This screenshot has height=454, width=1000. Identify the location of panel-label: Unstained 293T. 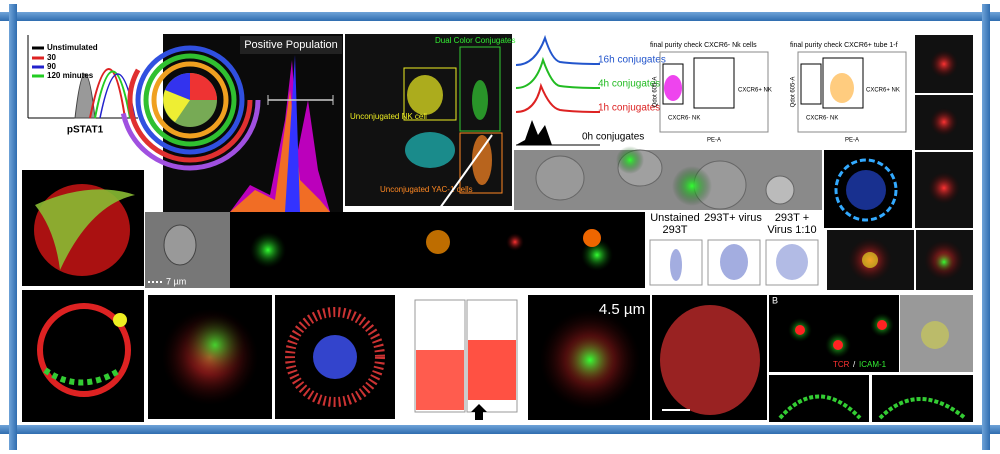
(675, 224).